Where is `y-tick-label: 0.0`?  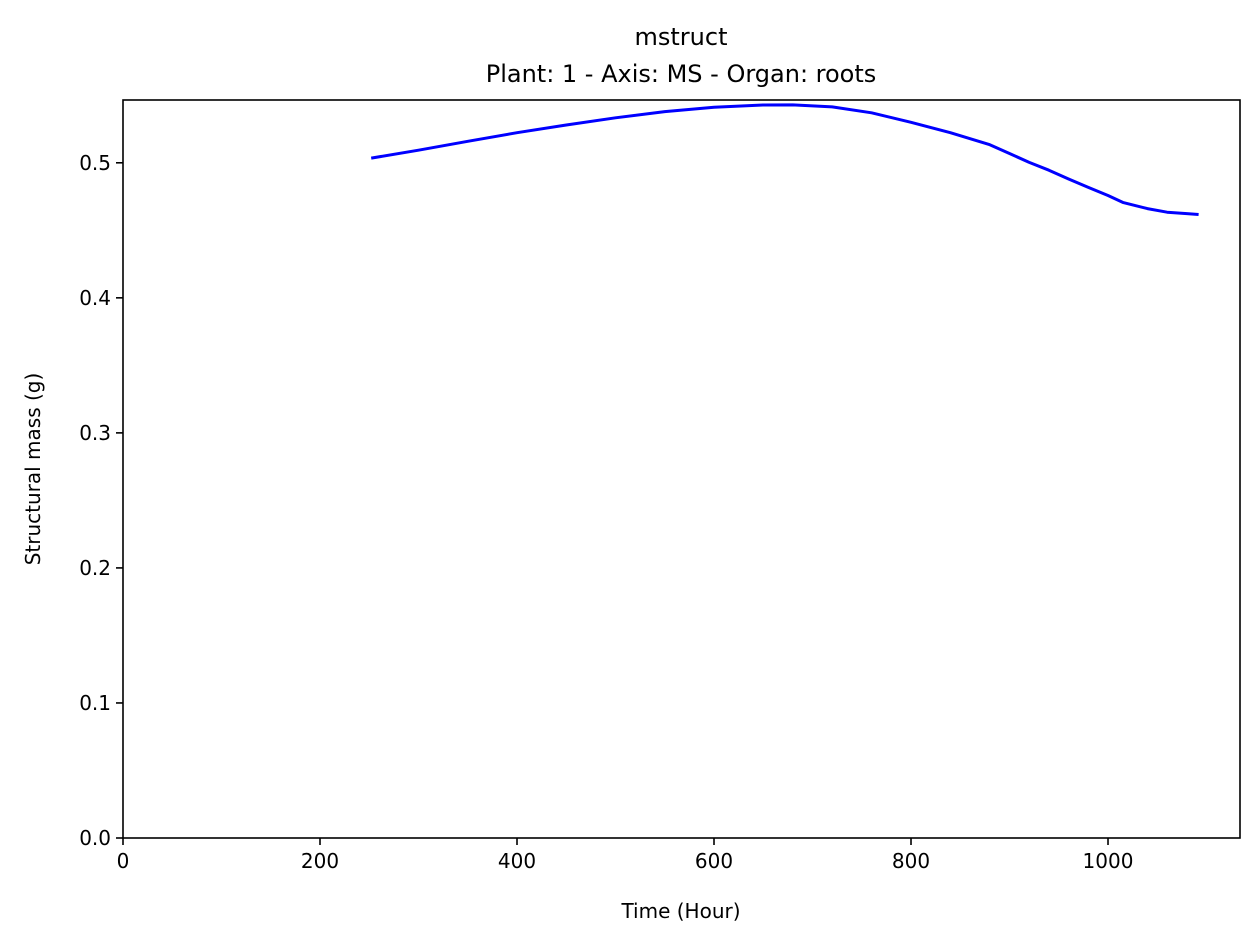 y-tick-label: 0.0 is located at coordinates (95, 838).